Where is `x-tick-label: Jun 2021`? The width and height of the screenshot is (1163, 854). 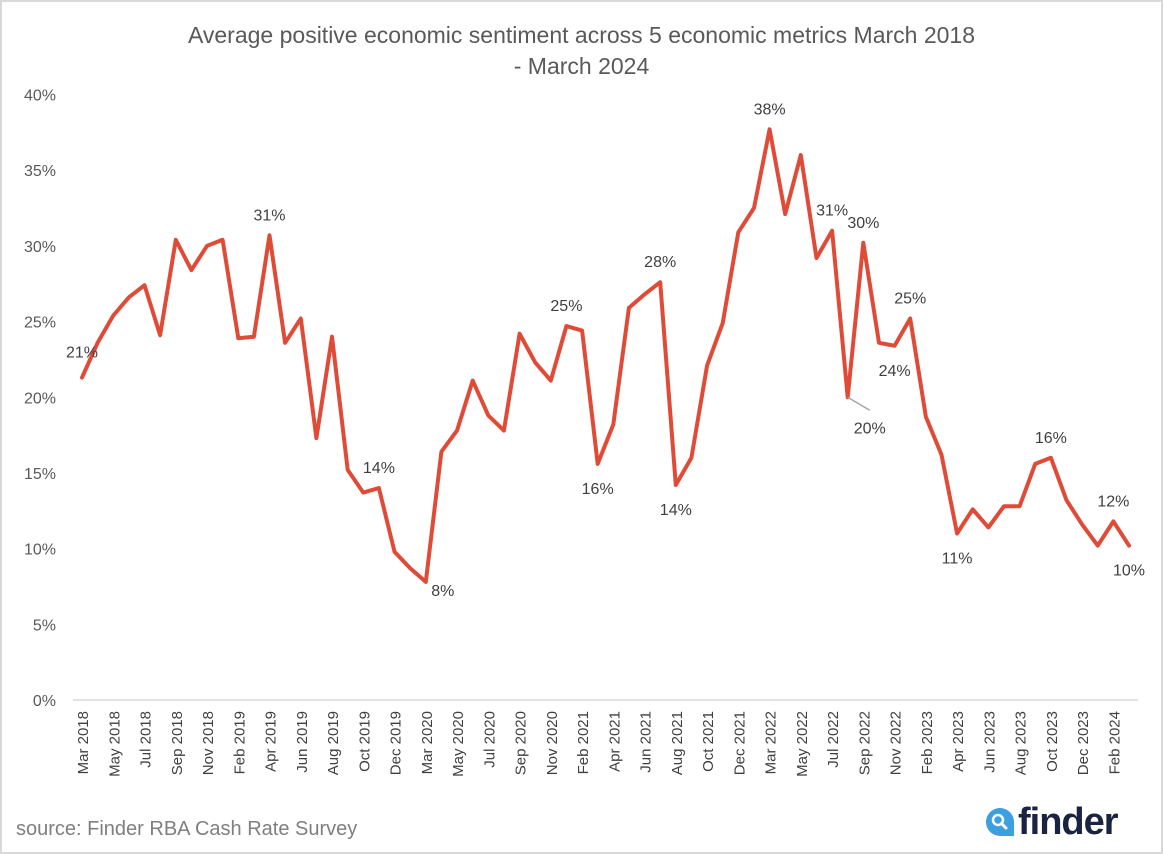 x-tick-label: Jun 2021 is located at coordinates (646, 742).